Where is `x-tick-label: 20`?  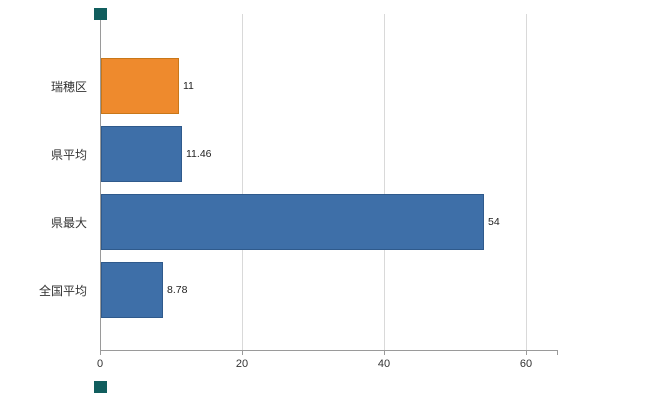
x-tick-label: 20 is located at coordinates (242, 364).